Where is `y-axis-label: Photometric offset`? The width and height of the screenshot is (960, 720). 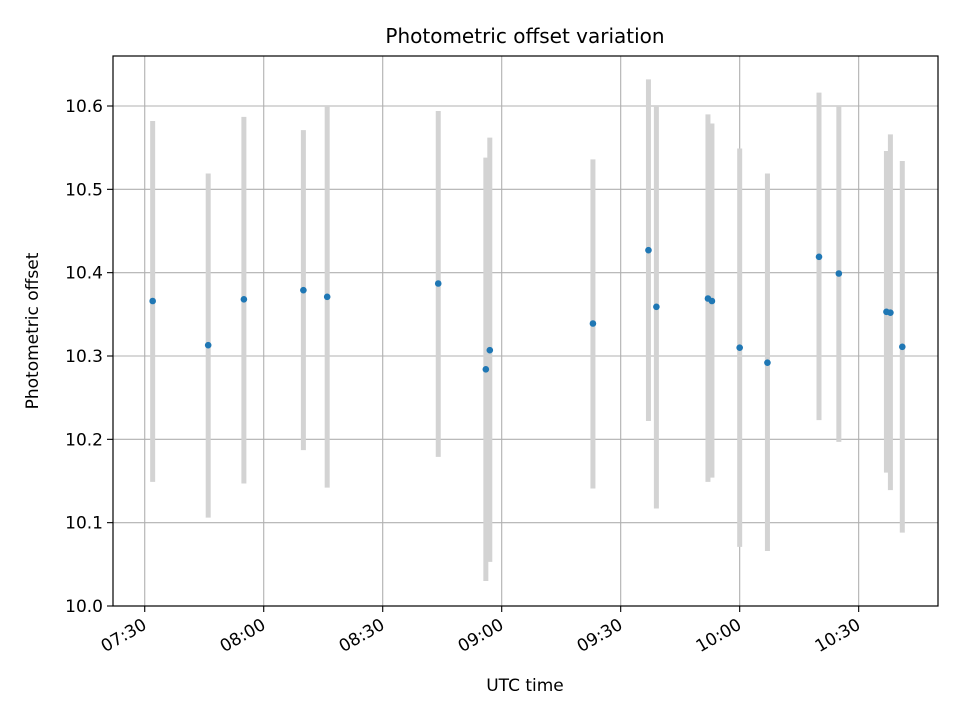
y-axis-label: Photometric offset is located at coordinates (33, 330).